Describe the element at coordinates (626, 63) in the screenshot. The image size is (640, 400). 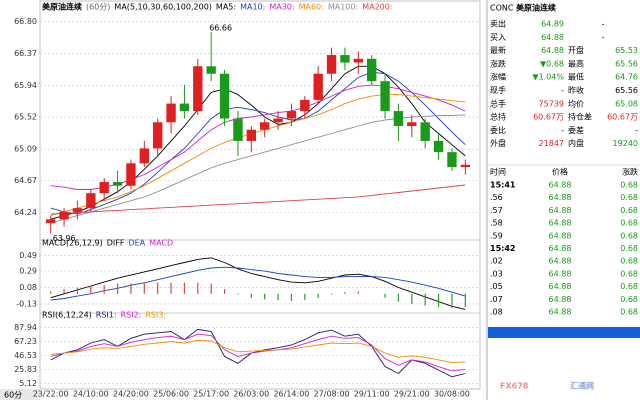
I see `quote-value: 65.56` at that location.